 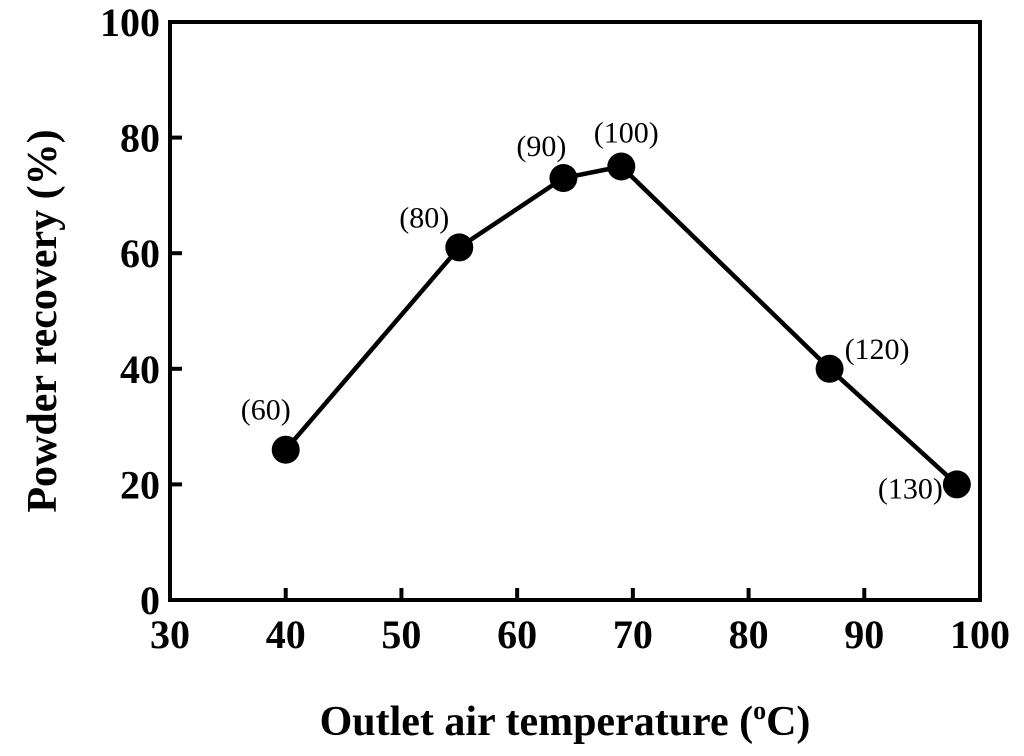 What do you see at coordinates (266, 410) in the screenshot?
I see `data-label: (60)` at bounding box center [266, 410].